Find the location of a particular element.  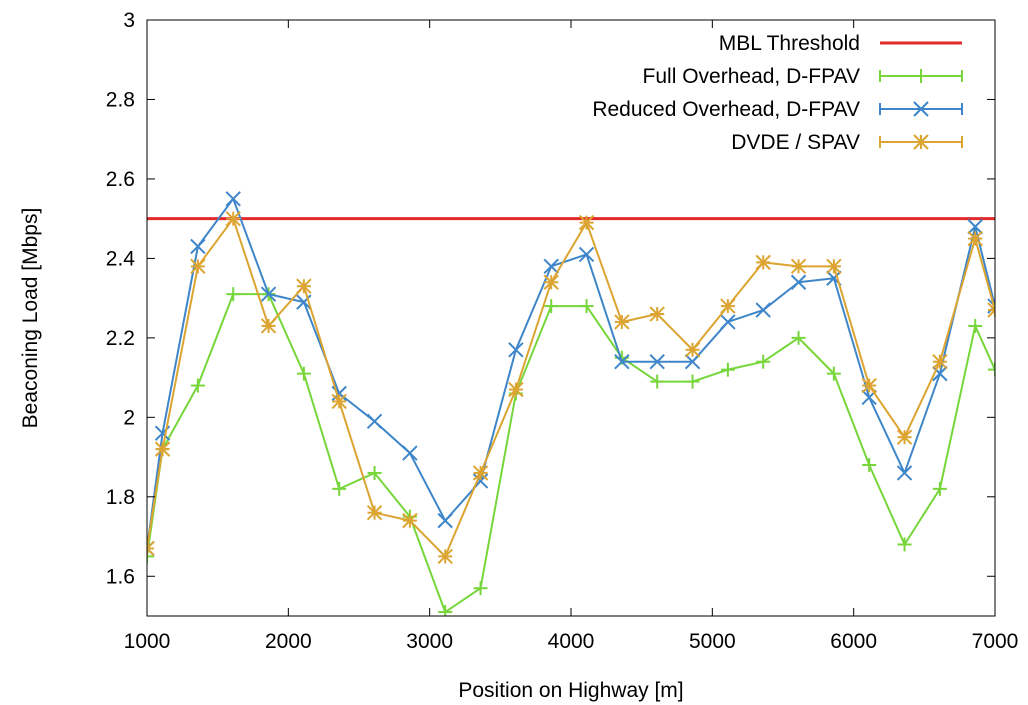

y-tick-label: 2 is located at coordinates (129, 417).